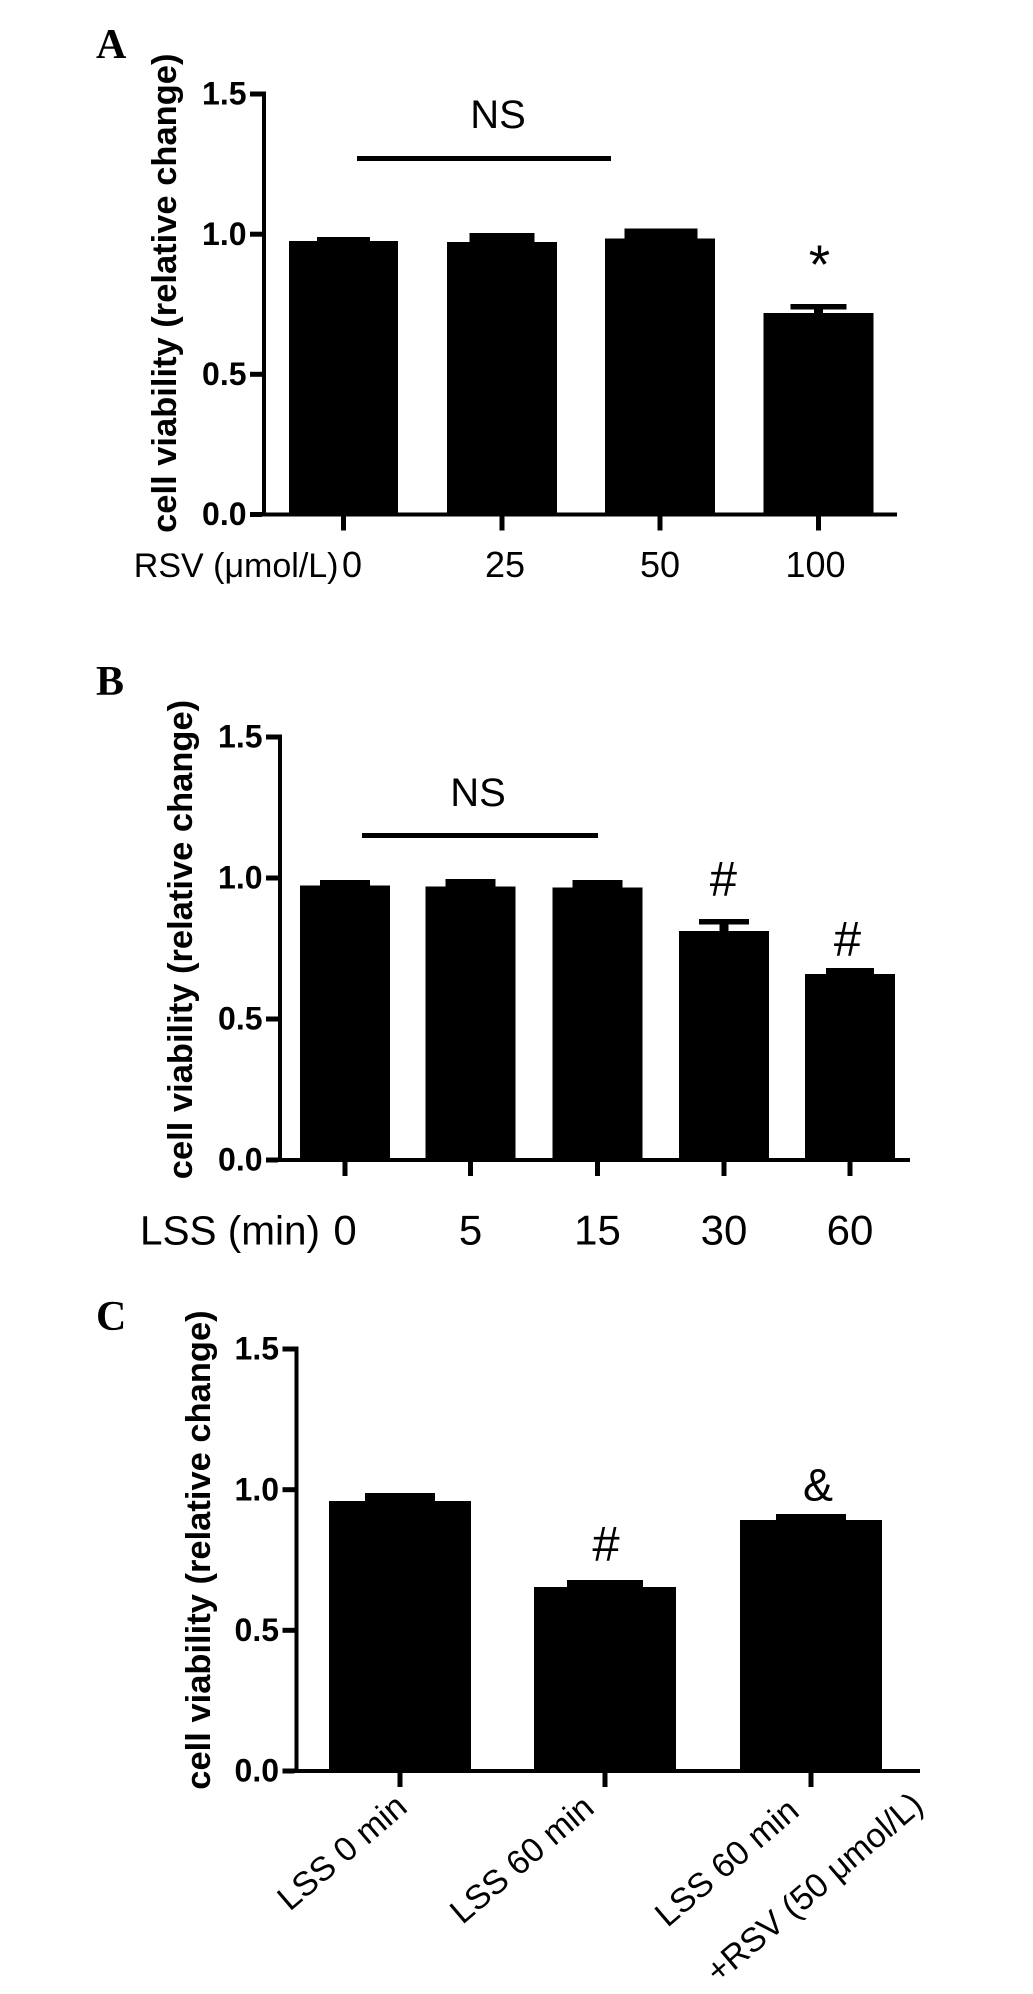 This screenshot has width=1033, height=1994. I want to click on svg-text: +RSV (50 μmol/L), so click(814, 1887).